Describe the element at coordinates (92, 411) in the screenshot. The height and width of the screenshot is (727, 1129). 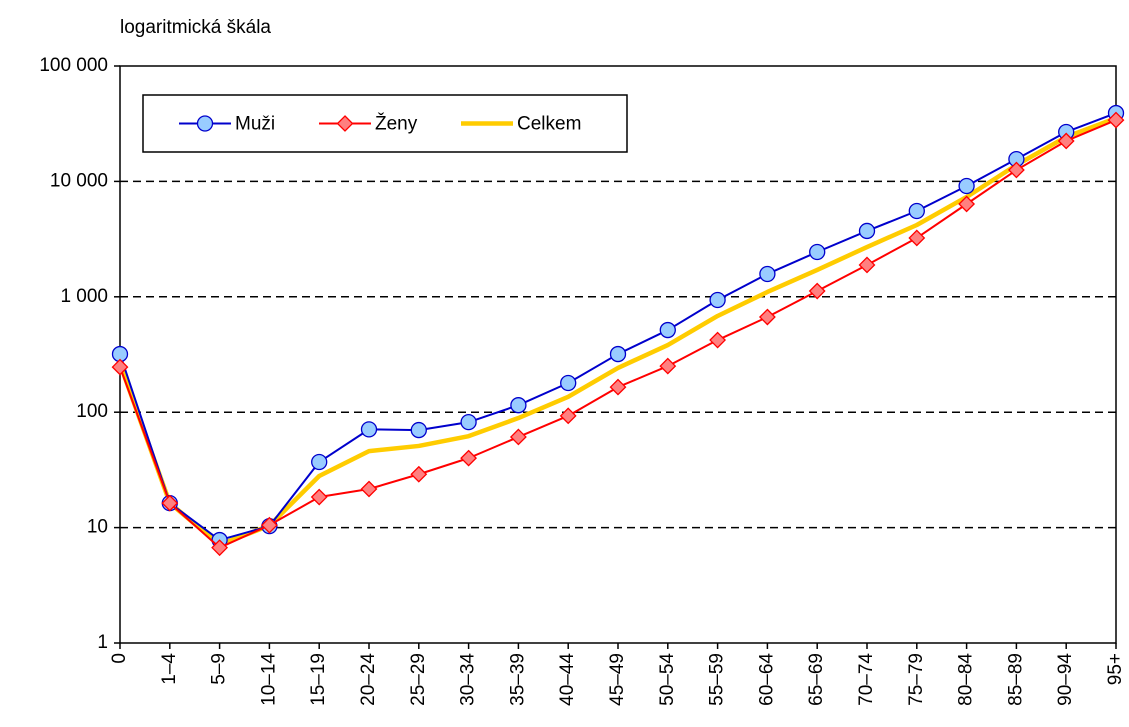
I see `y-tick-label: 100` at that location.